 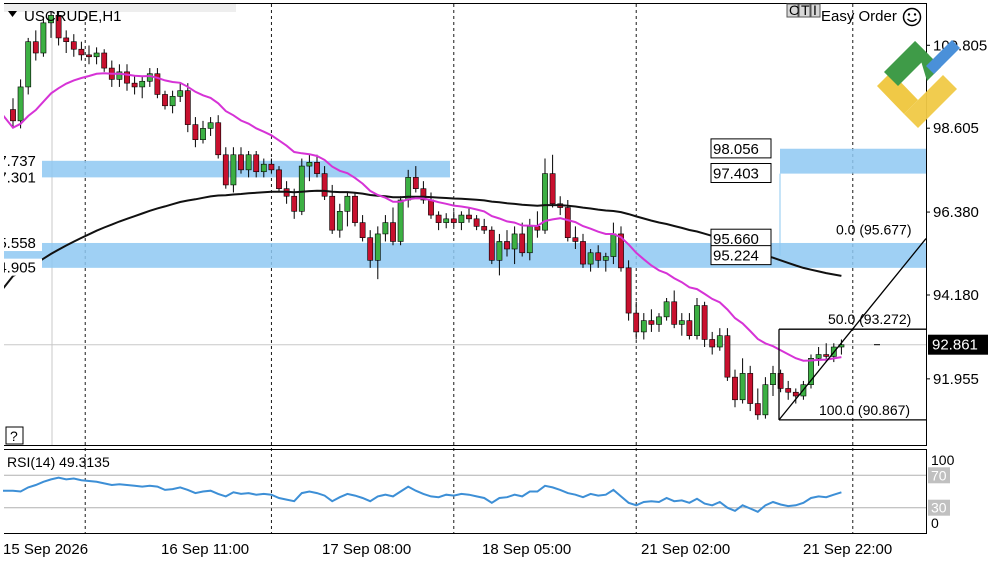 I want to click on zone-tag-label-2: 95.660, so click(x=736, y=239).